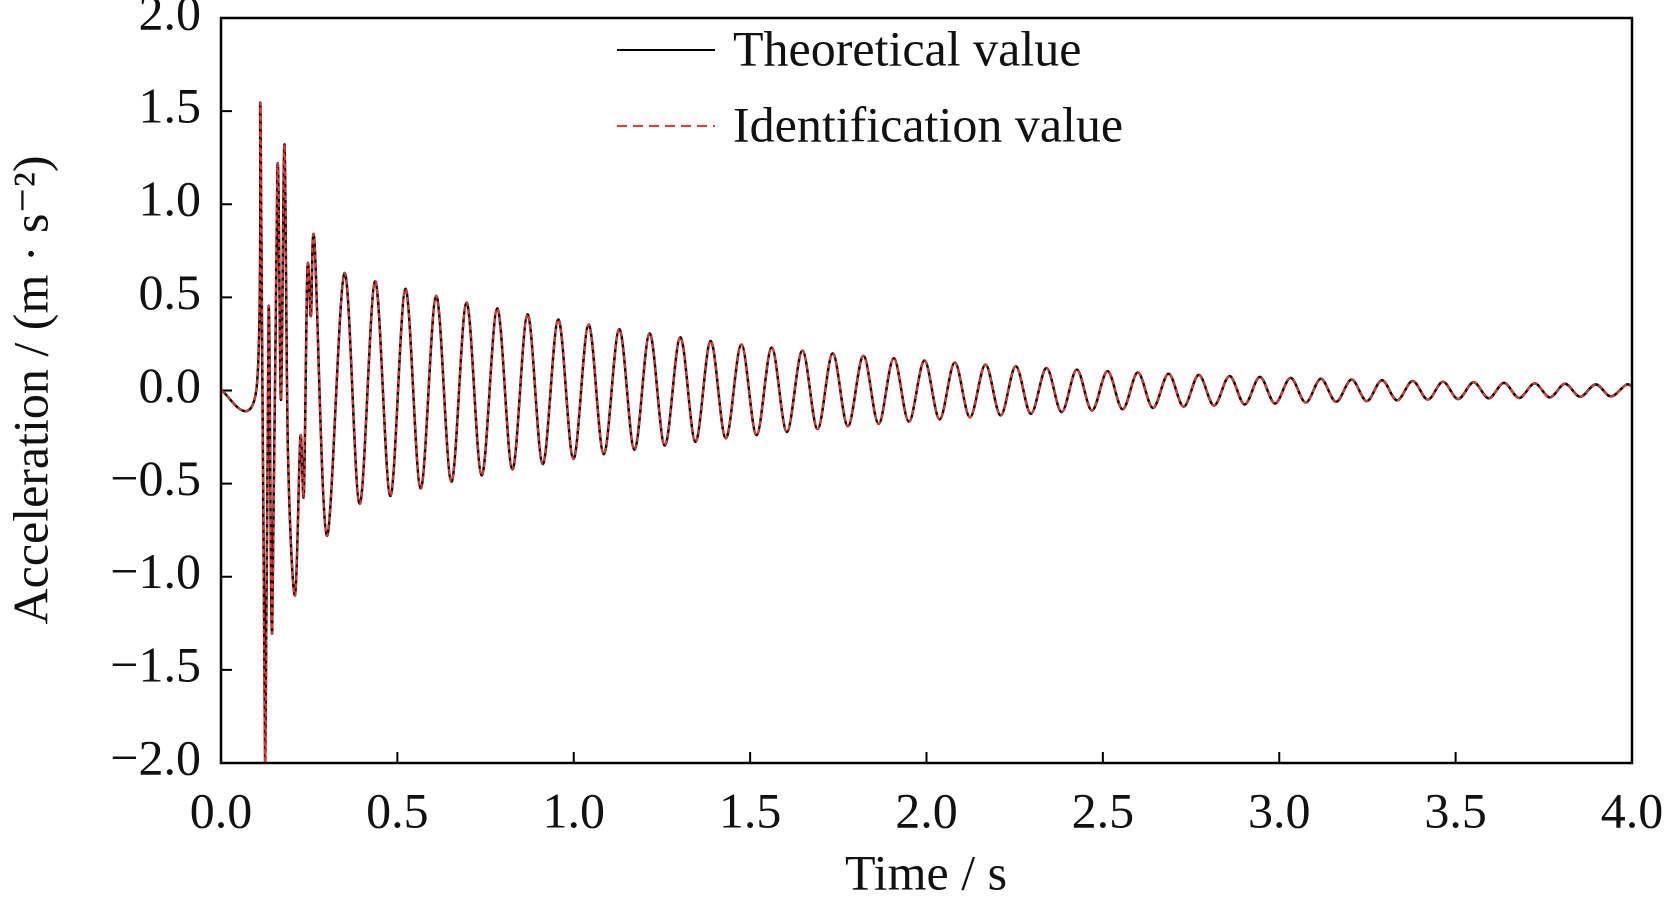 This screenshot has height=915, width=1678. What do you see at coordinates (170, 106) in the screenshot?
I see `y-tick-label: 1.5` at bounding box center [170, 106].